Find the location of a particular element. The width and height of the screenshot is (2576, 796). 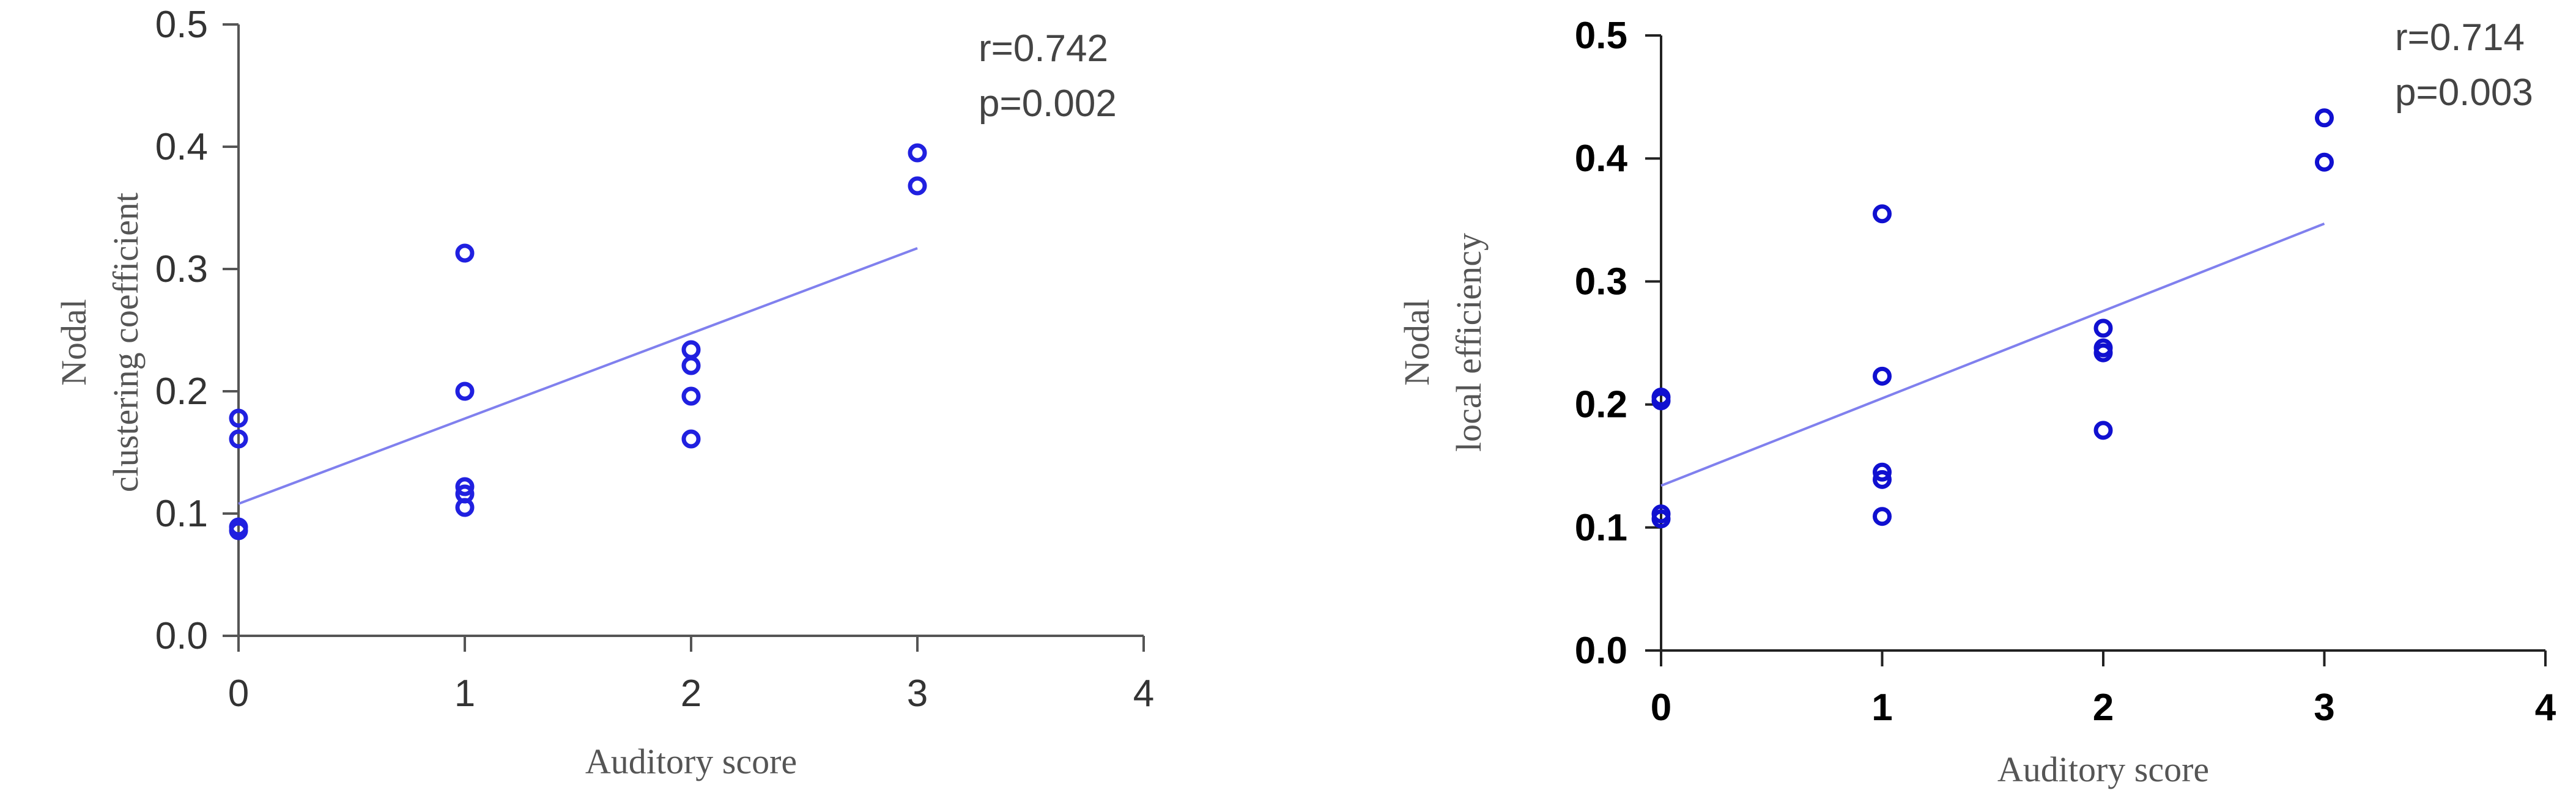

correlation-r-label: r=0.714 is located at coordinates (2460, 38).